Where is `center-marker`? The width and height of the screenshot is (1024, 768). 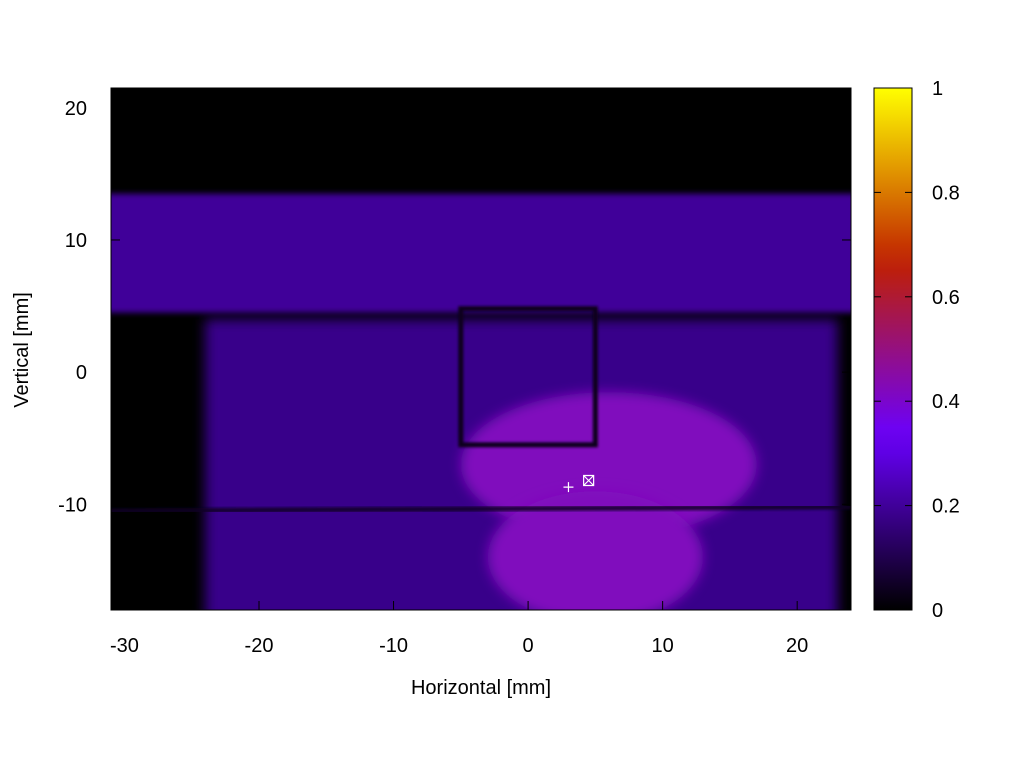
center-marker is located at coordinates (568, 487).